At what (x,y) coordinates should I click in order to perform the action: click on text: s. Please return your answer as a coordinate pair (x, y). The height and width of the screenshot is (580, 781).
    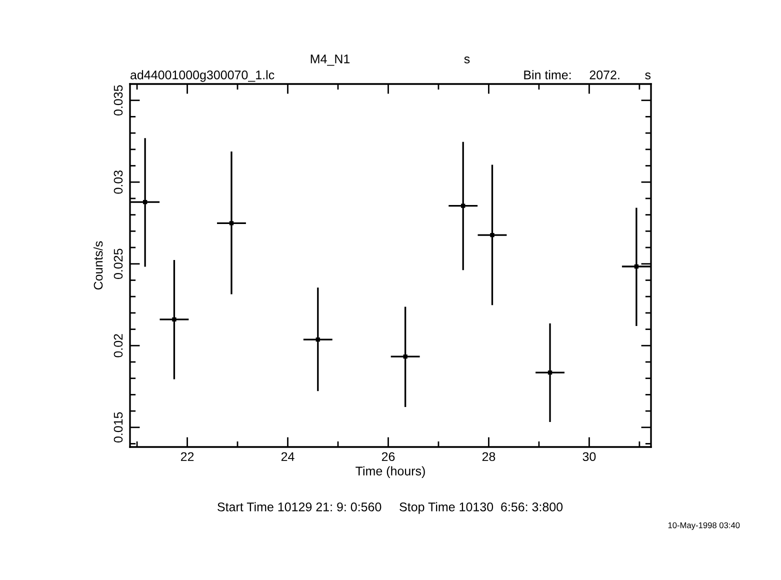
    Looking at the image, I should click on (467, 60).